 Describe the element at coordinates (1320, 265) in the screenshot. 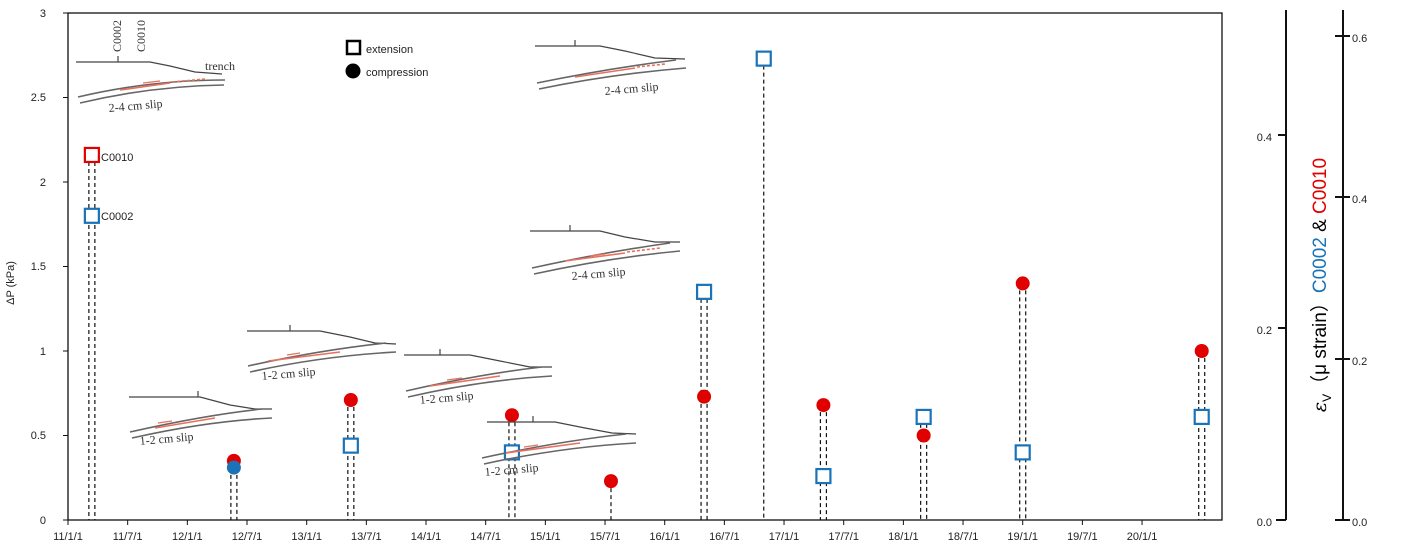

I see `axis-title-c0002: C0002` at that location.